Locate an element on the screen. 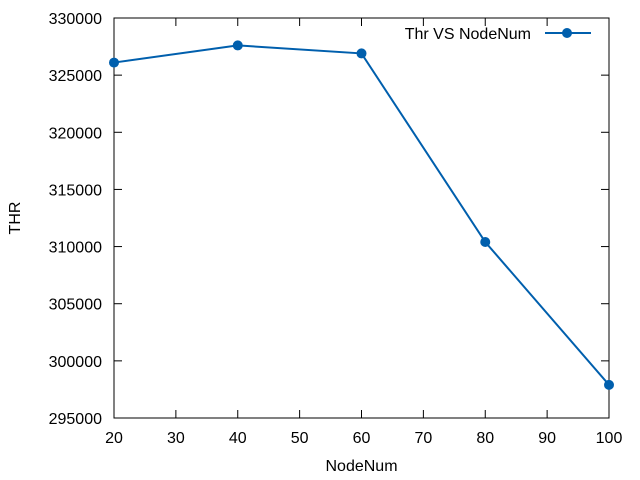 The width and height of the screenshot is (640, 480). x-tick-label: 70 is located at coordinates (423, 438).